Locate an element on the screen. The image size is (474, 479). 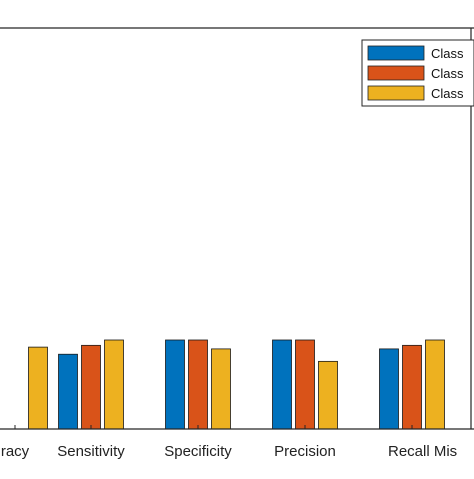
legend-label-1: Class is located at coordinates (447, 53).